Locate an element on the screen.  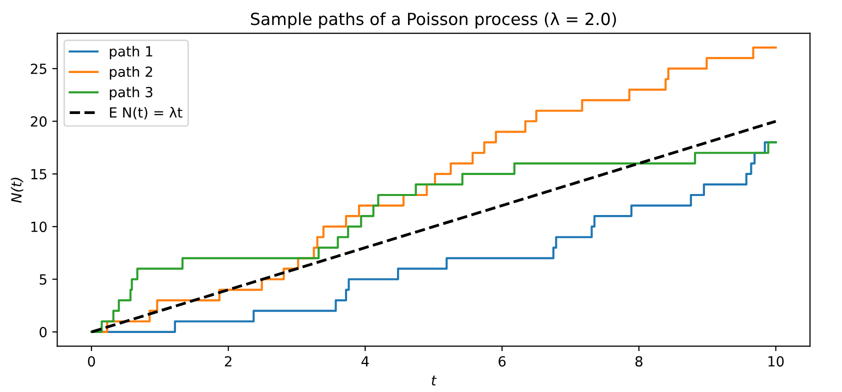
legend-label: E N(t) = λt is located at coordinates (146, 113).